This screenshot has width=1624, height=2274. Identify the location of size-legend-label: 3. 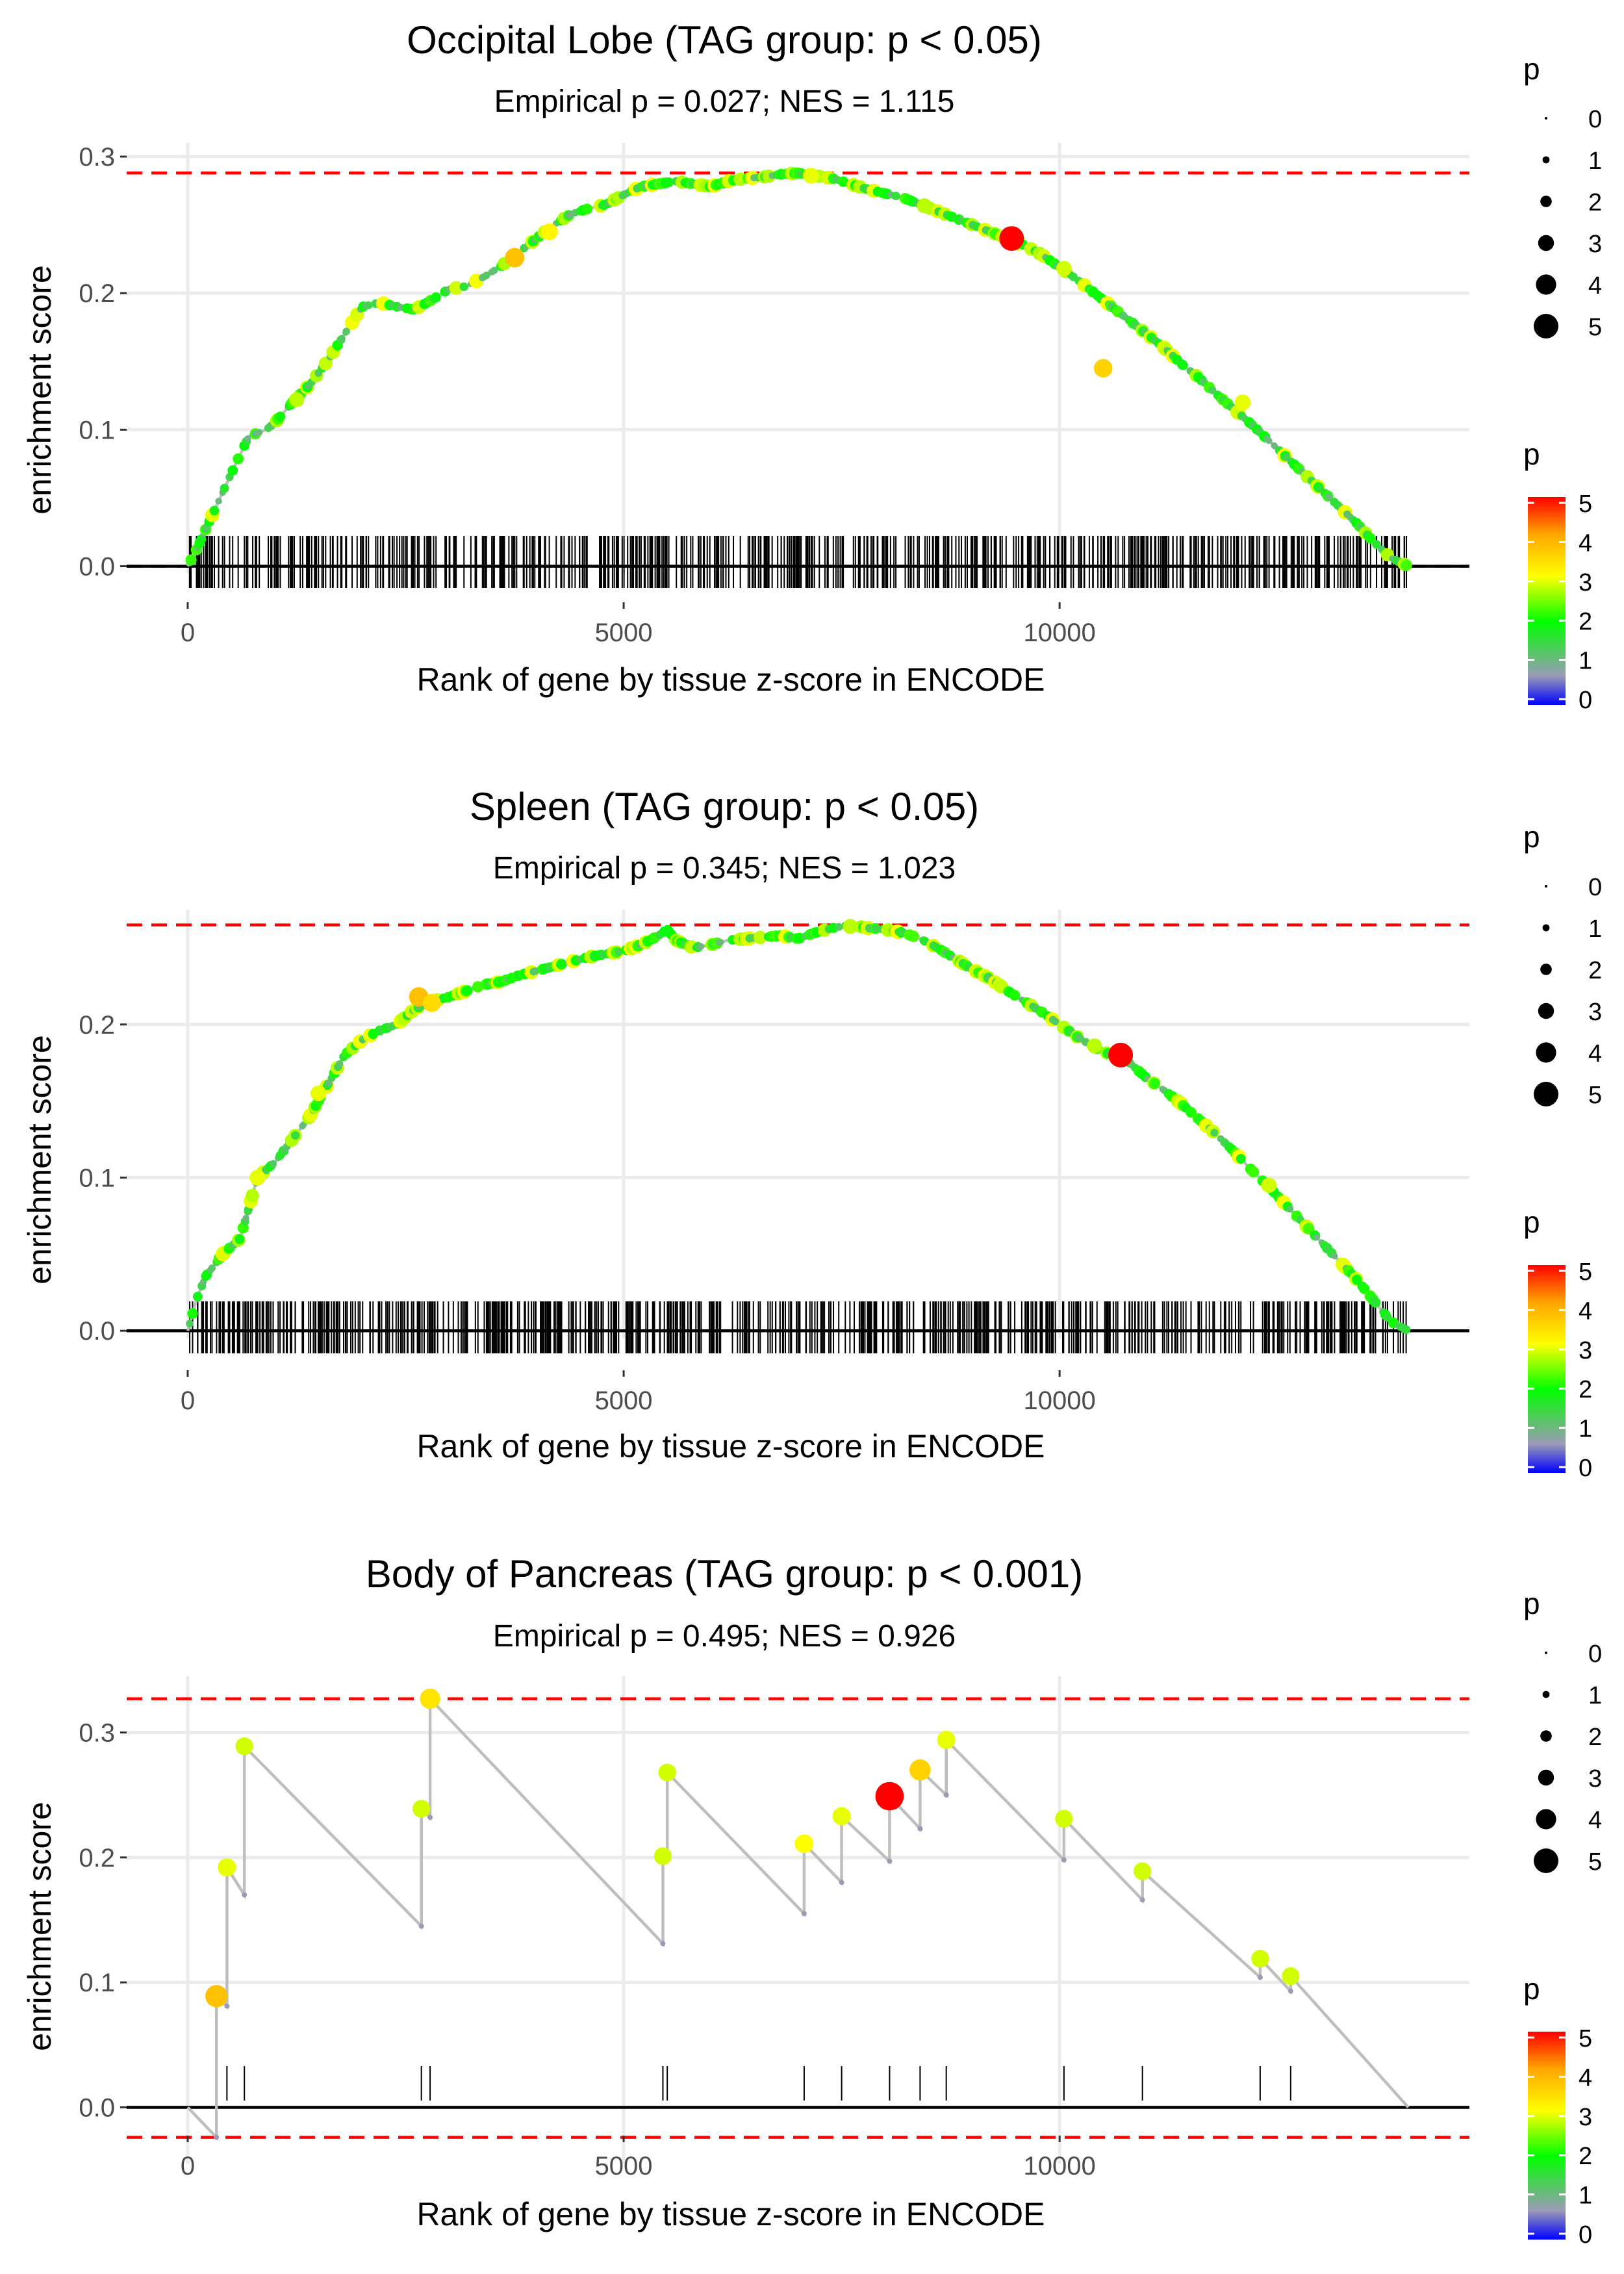
(1595, 244).